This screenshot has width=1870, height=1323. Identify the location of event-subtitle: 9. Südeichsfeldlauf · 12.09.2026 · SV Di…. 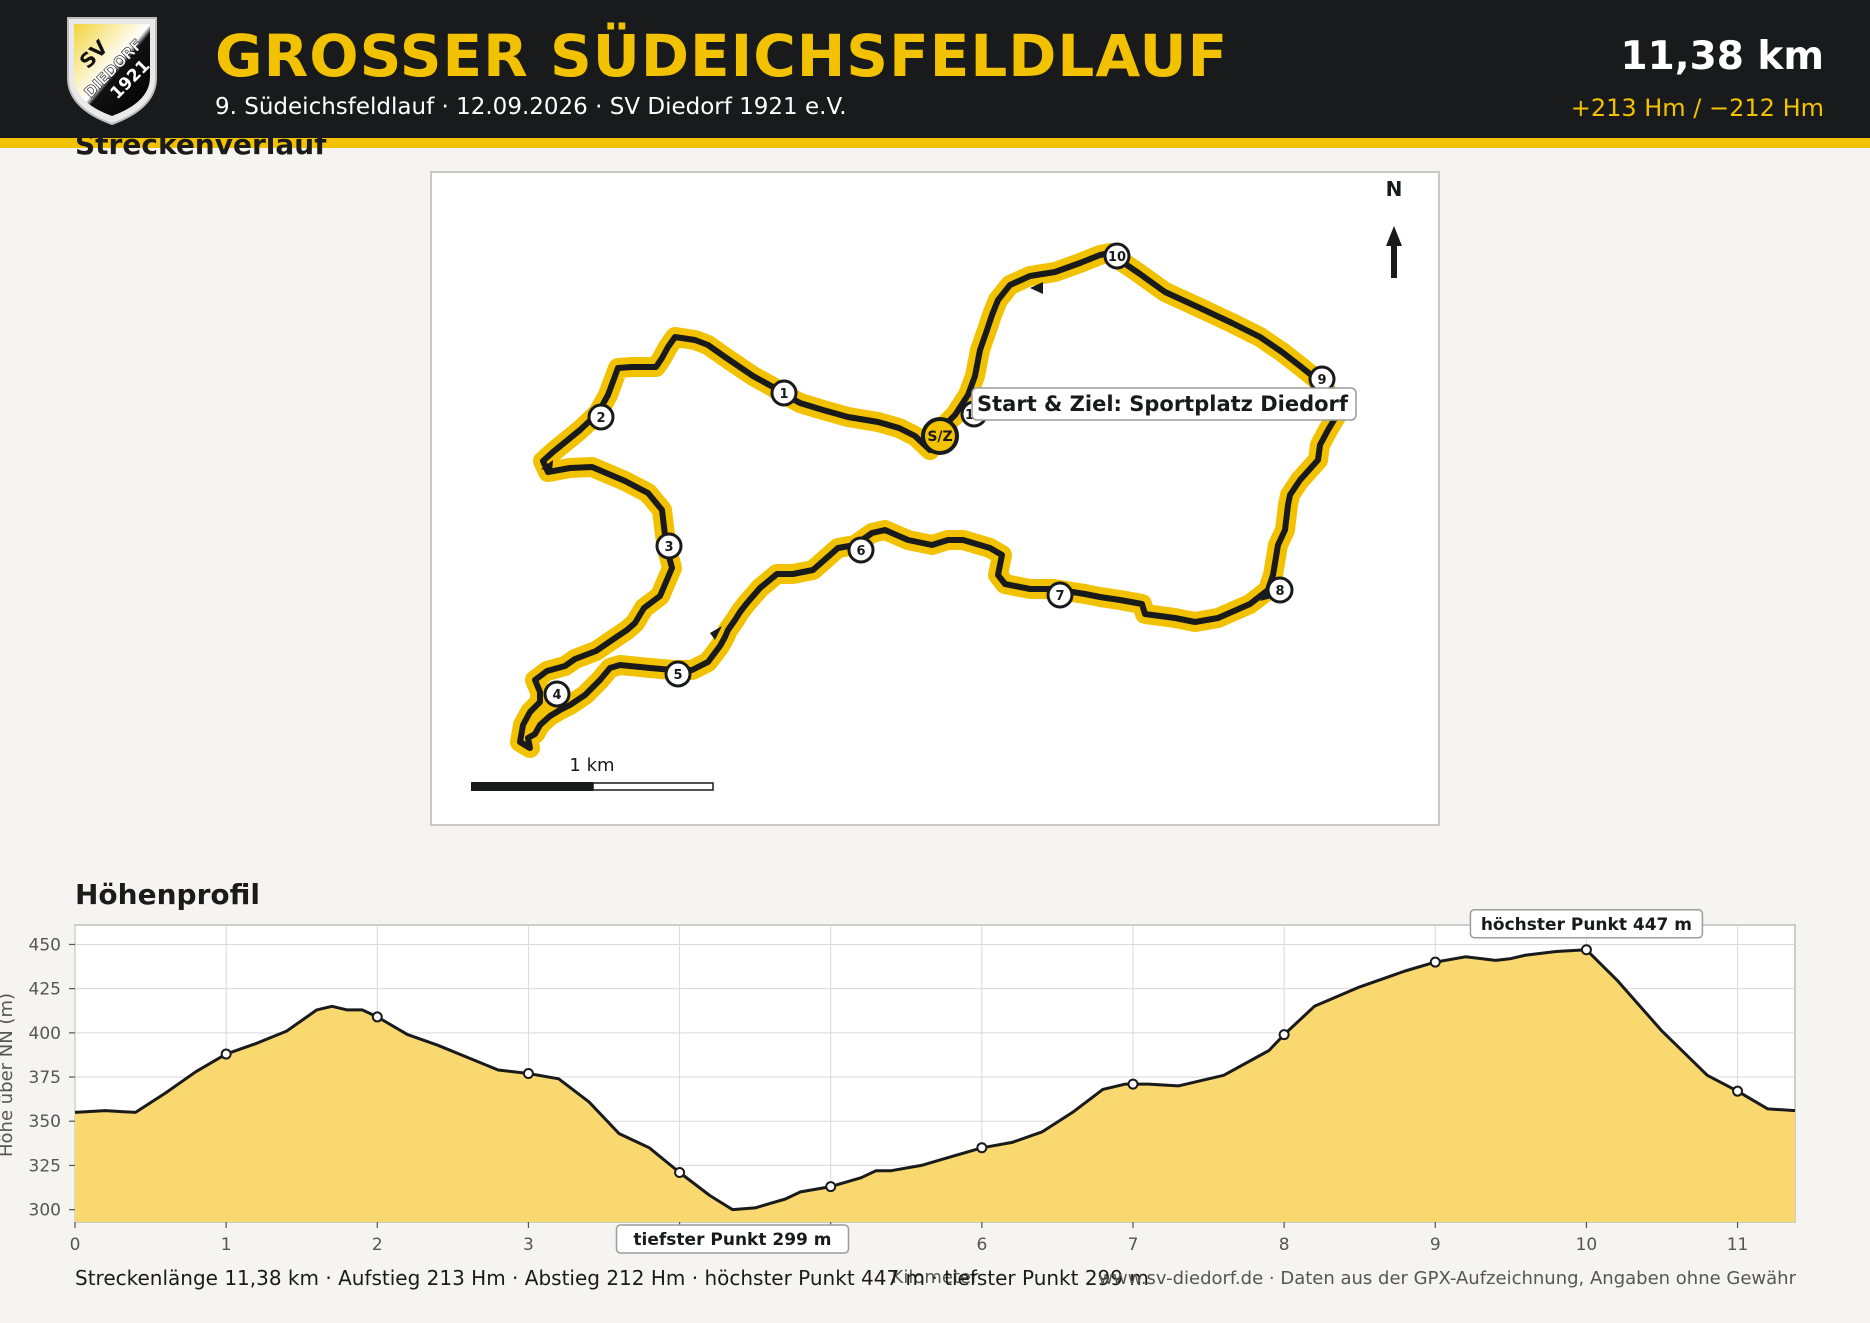
(531, 107).